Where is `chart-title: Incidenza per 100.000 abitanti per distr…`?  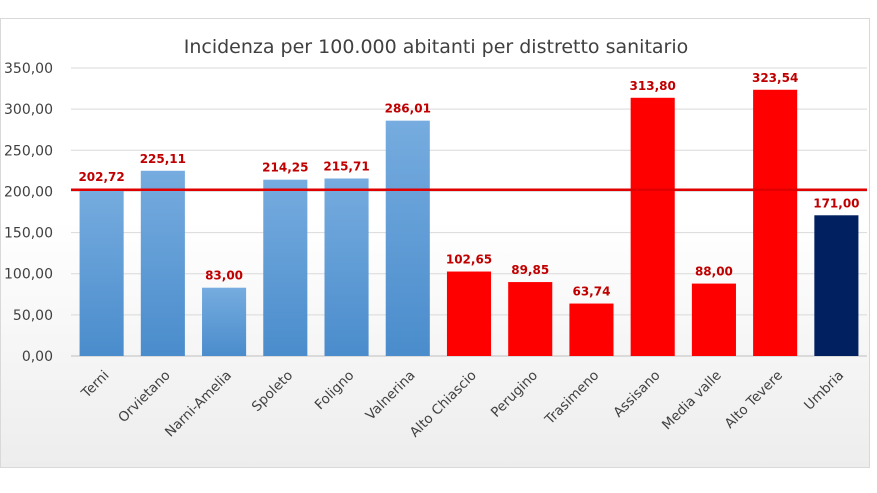 chart-title: Incidenza per 100.000 abitanti per distr… is located at coordinates (436, 47).